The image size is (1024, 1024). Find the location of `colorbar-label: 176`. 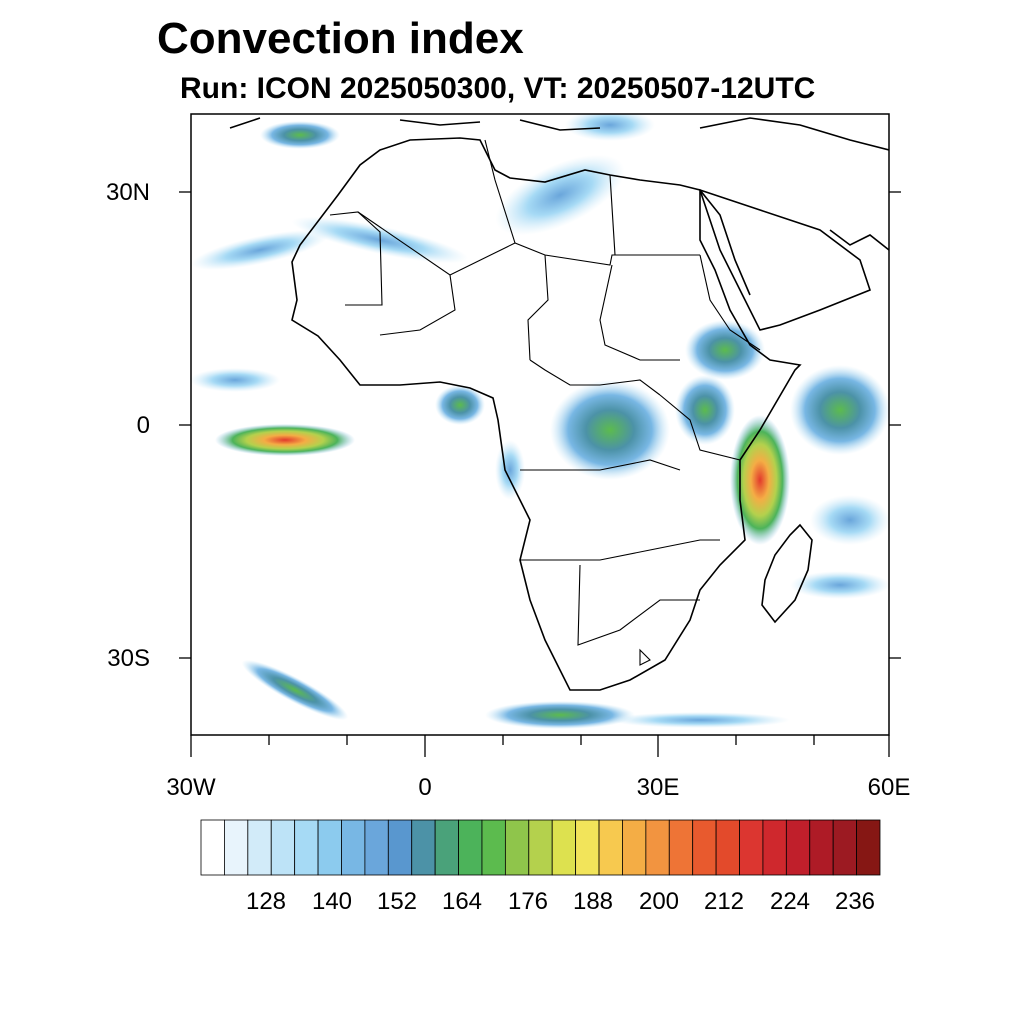

colorbar-label: 176 is located at coordinates (528, 901).